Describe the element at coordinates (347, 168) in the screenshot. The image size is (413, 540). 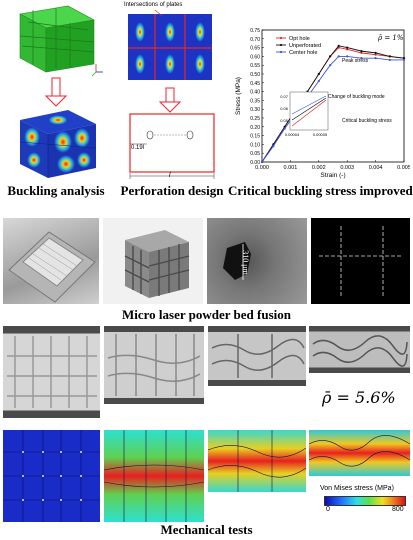
I see `x-tick-label: 0.003` at that location.